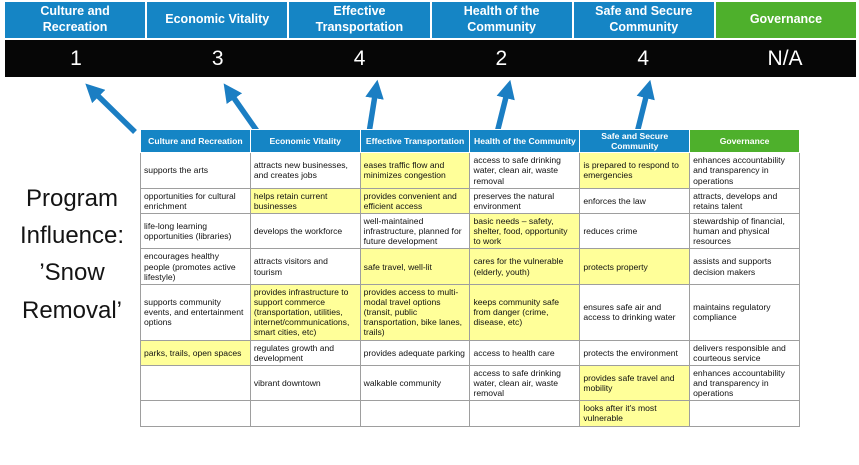  What do you see at coordinates (305, 266) in the screenshot?
I see `matrix-cell-r4-c2: attracts visitors and tourism` at bounding box center [305, 266].